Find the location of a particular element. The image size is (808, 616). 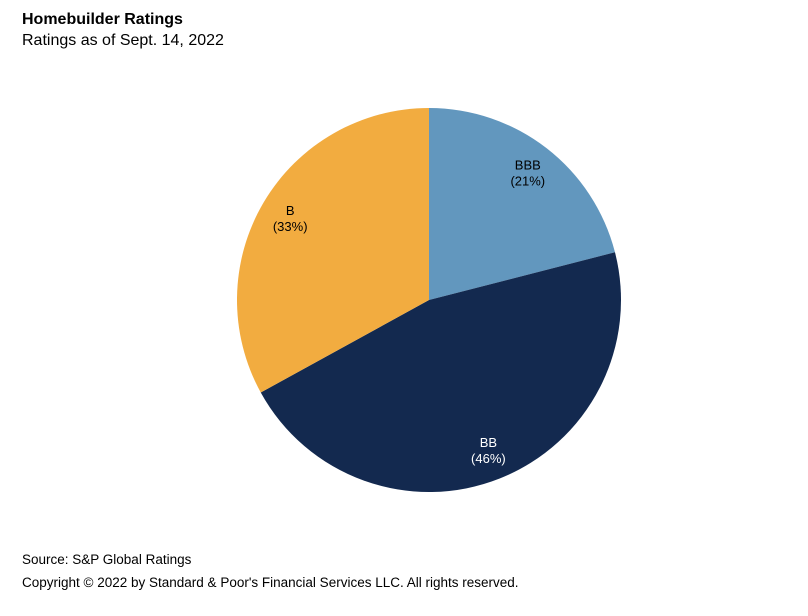

pie-slice-bbb is located at coordinates (522, 204).